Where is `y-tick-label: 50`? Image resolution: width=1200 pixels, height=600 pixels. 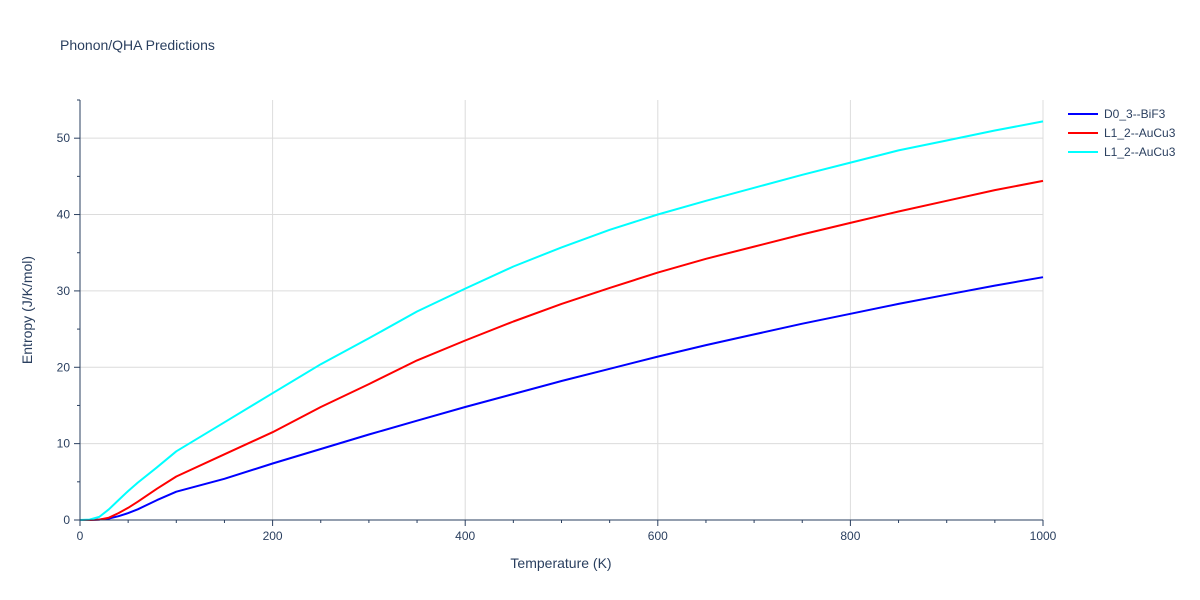
y-tick-label: 50 is located at coordinates (64, 138).